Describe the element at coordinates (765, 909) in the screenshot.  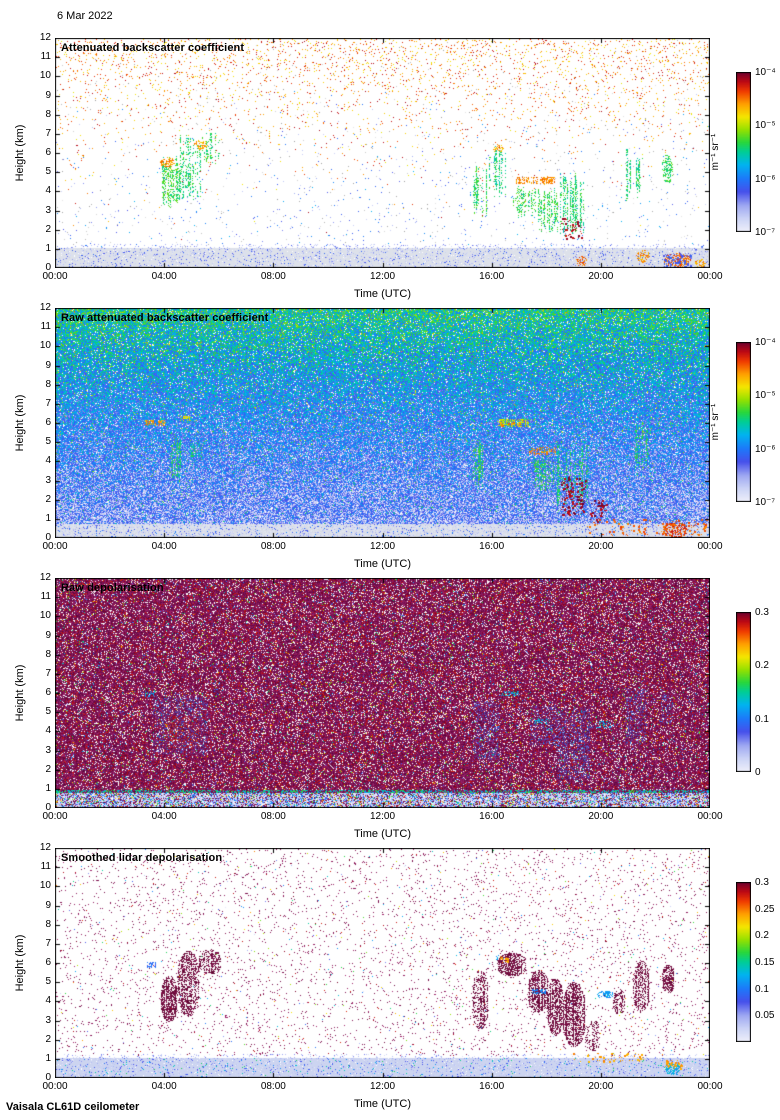
I see `colorbar-tick-label: 0.25` at that location.